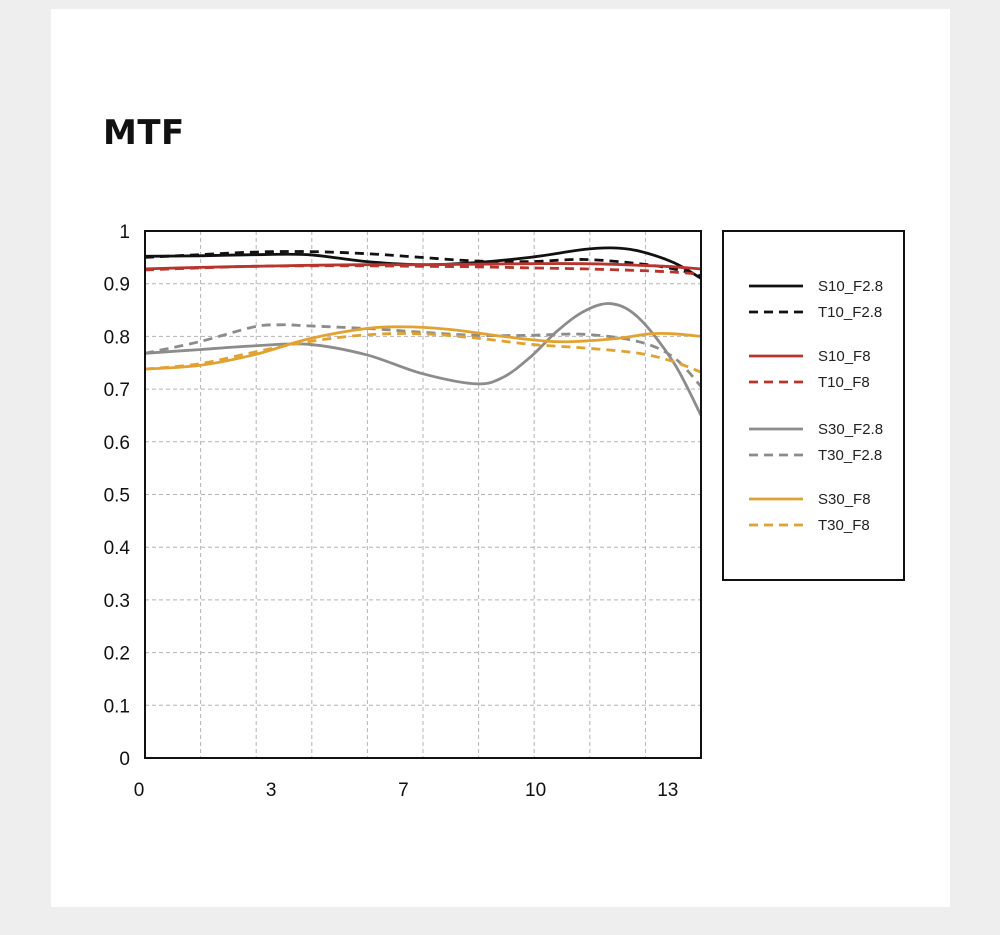  Describe the element at coordinates (844, 499) in the screenshot. I see `legend-label-s30-f8: S30_F8` at that location.